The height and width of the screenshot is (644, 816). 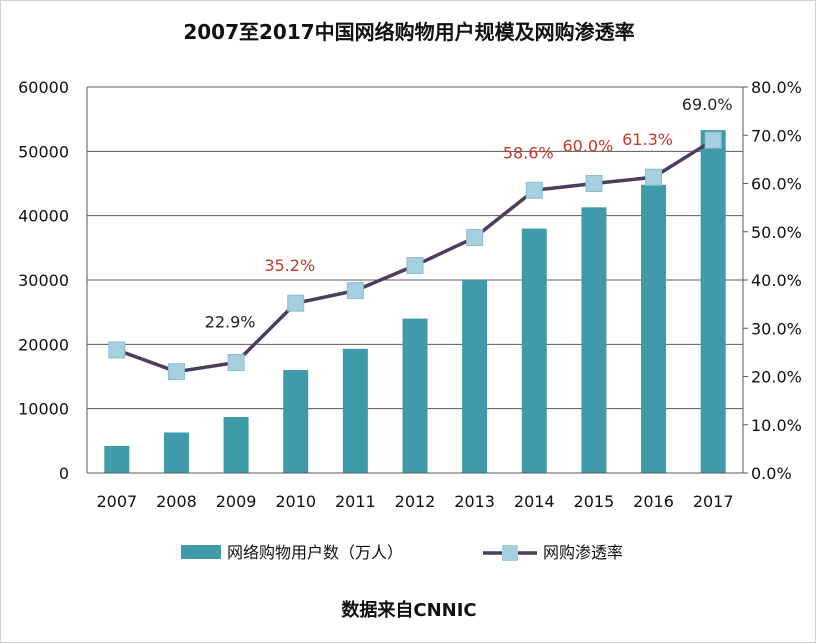 I want to click on y-left-tick-label: 40000, so click(x=43, y=216).